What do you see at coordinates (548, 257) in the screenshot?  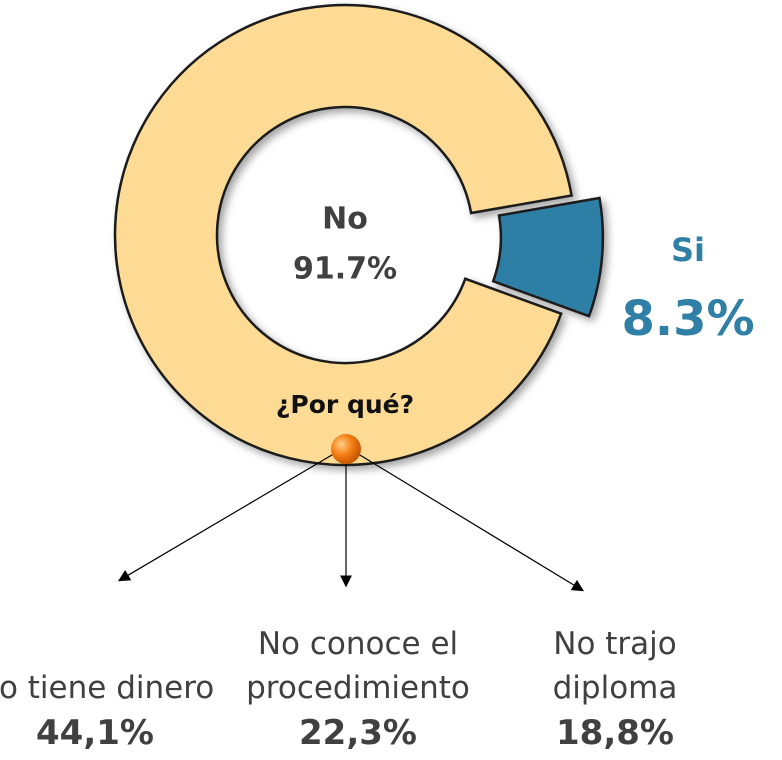 I see `donut-slice` at bounding box center [548, 257].